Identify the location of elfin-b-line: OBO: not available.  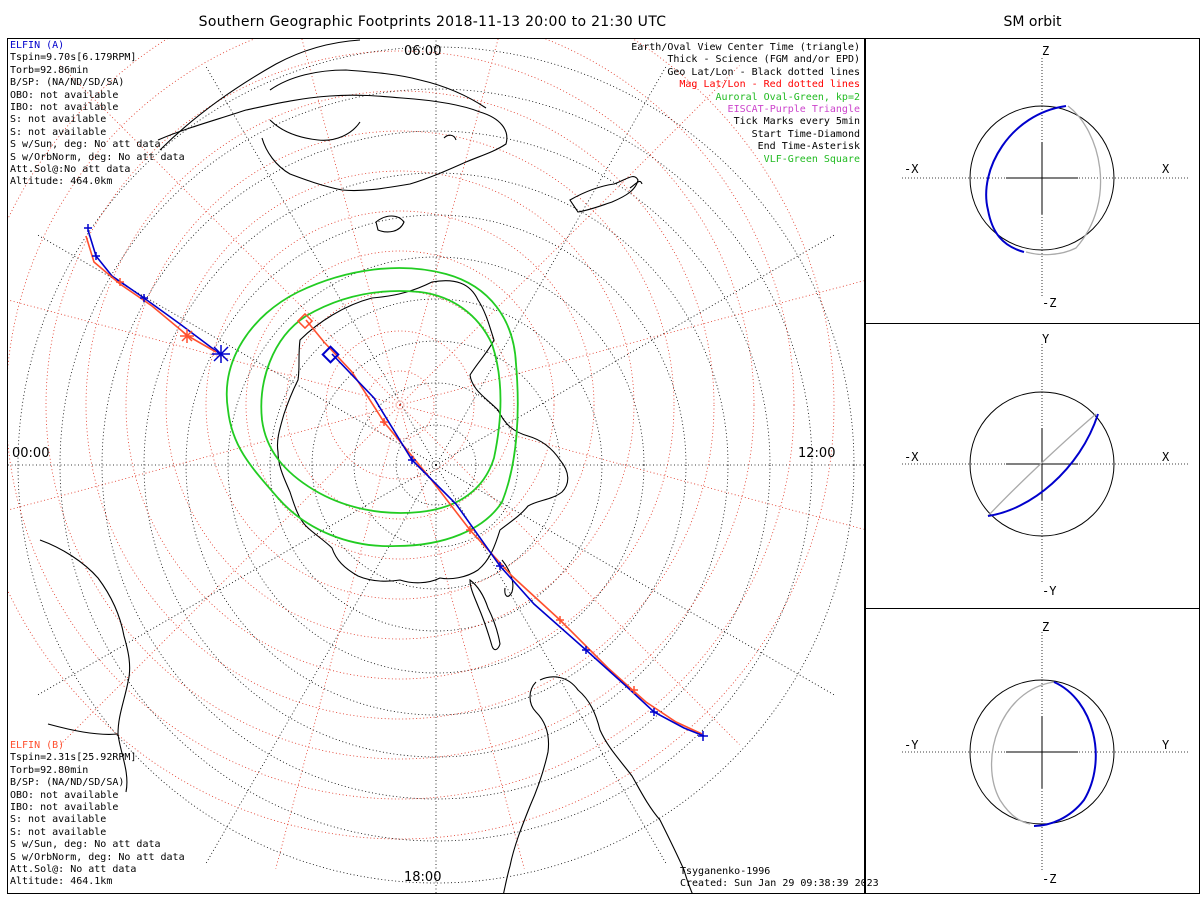
(64, 795).